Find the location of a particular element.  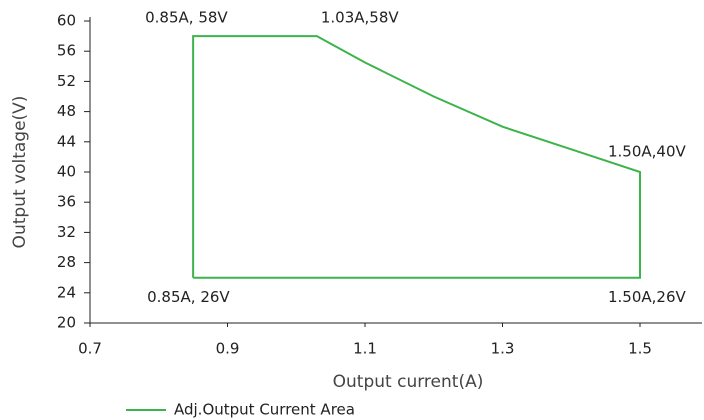

annotation: 0.85A, 58V is located at coordinates (186, 18).